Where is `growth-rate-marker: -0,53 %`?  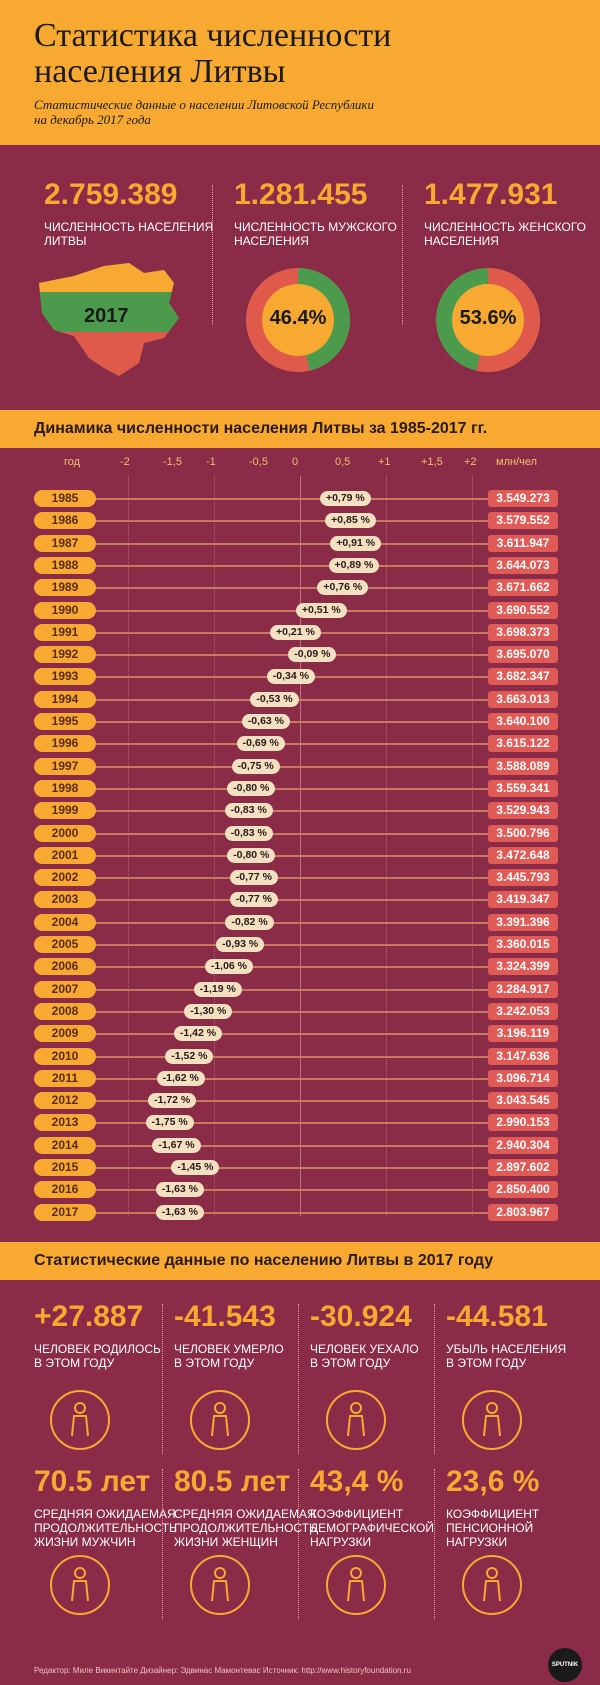 growth-rate-marker: -0,53 % is located at coordinates (274, 699).